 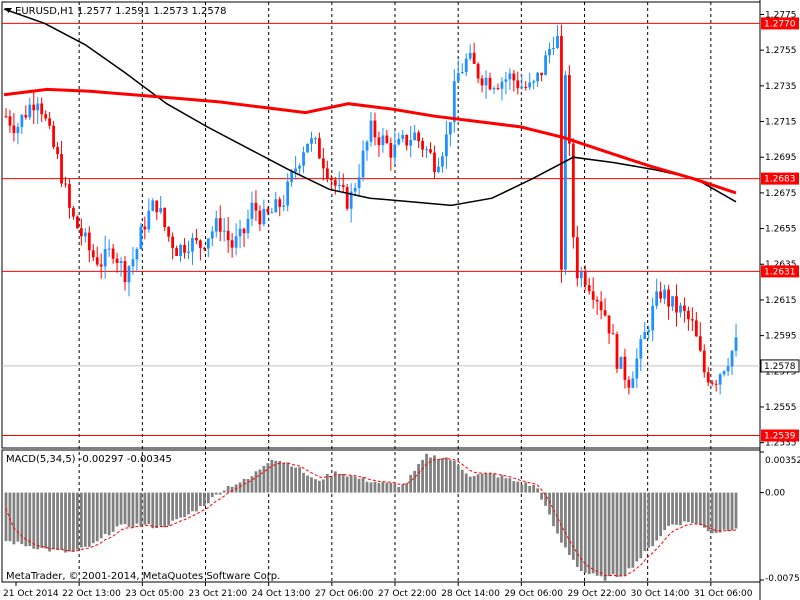 What do you see at coordinates (781, 194) in the screenshot?
I see `price-tick-label: 1.2675` at bounding box center [781, 194].